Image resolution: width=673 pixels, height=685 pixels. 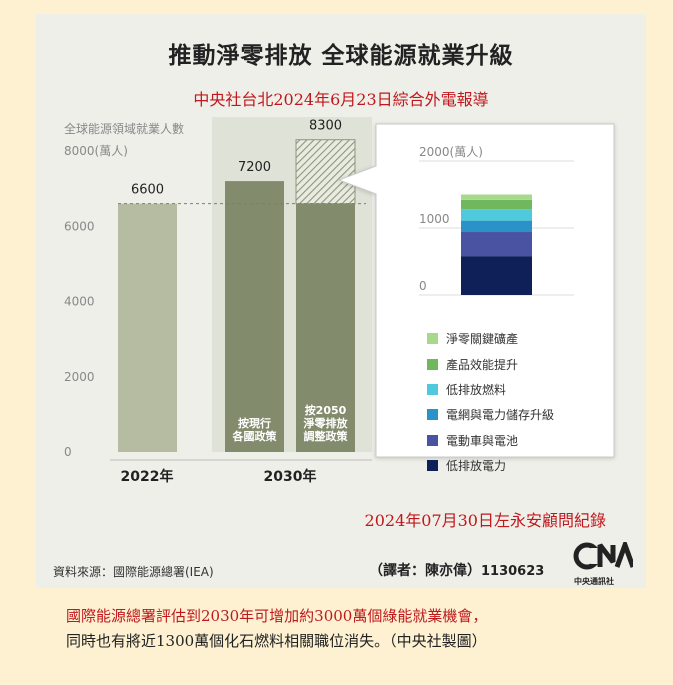 I want to click on legend-item: 電網與電力儲存升級, so click(x=537, y=414).